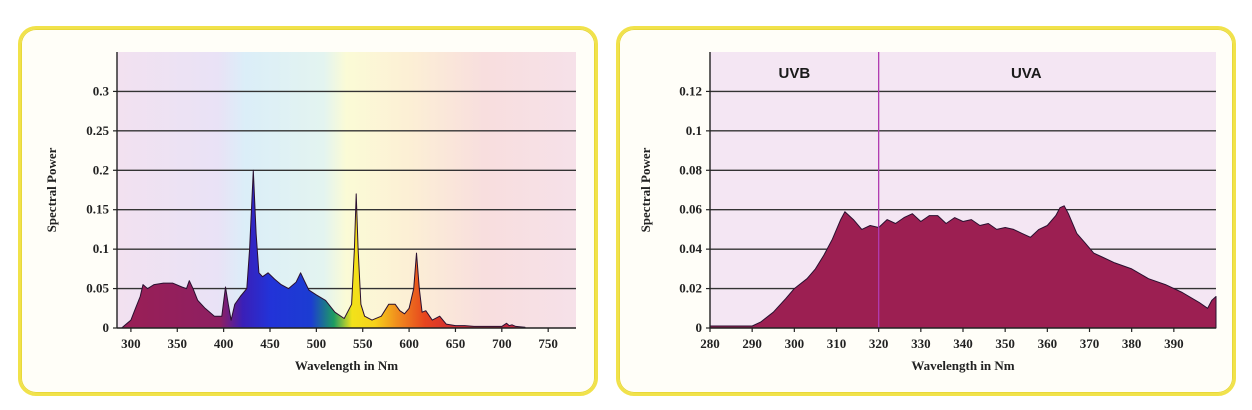 The height and width of the screenshot is (410, 1252). I want to click on x-tick-label: 360, so click(1048, 343).